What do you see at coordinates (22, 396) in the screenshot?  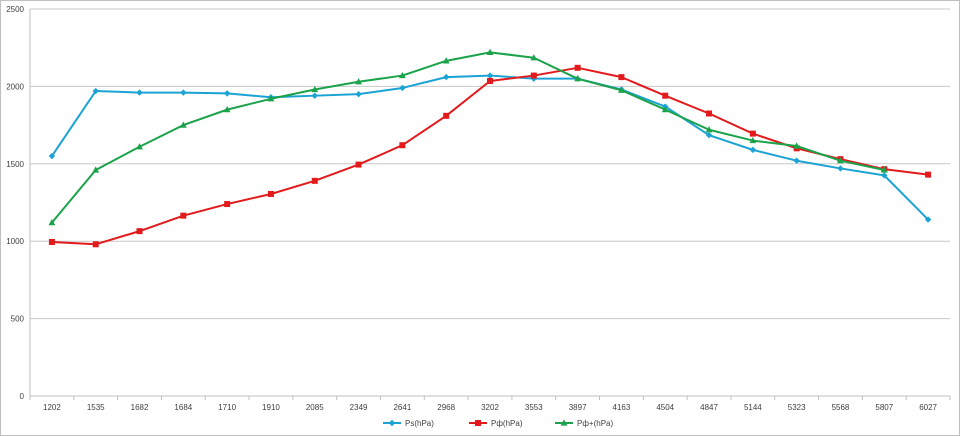 I see `y-tick-label: 0` at bounding box center [22, 396].